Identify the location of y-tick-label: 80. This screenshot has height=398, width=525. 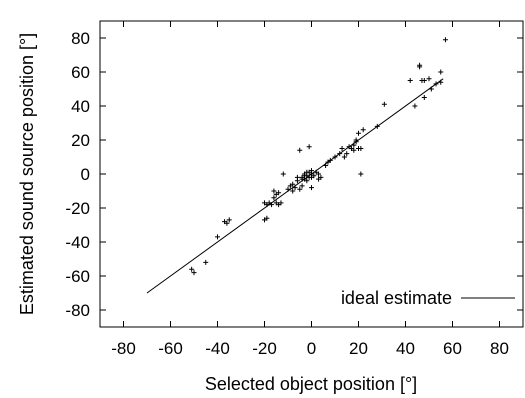
(80, 38).